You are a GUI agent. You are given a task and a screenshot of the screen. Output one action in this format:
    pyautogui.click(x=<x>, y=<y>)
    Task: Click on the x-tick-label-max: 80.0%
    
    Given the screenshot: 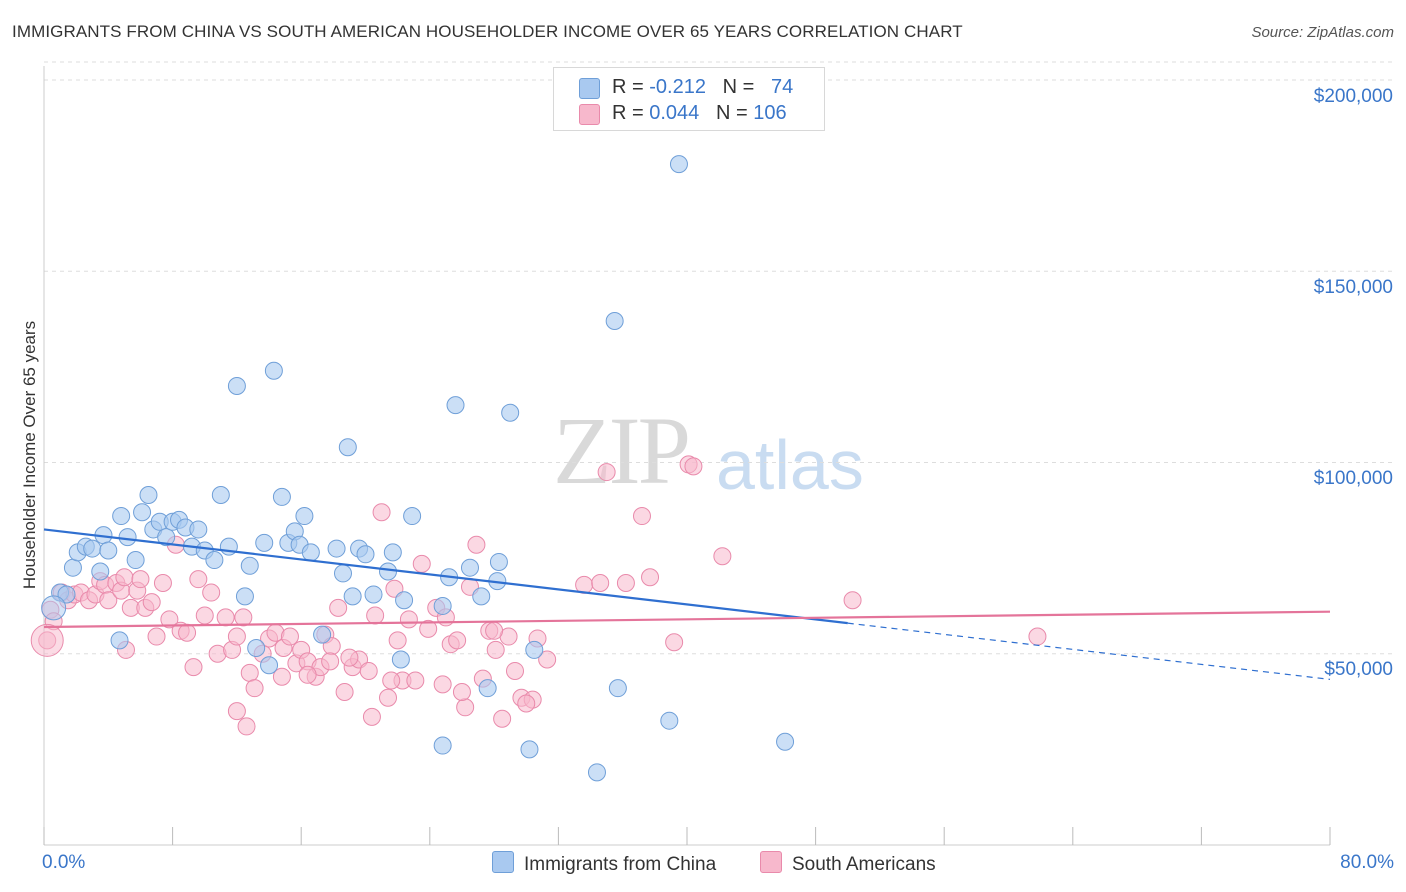 What is the action you would take?
    pyautogui.click(x=1367, y=862)
    